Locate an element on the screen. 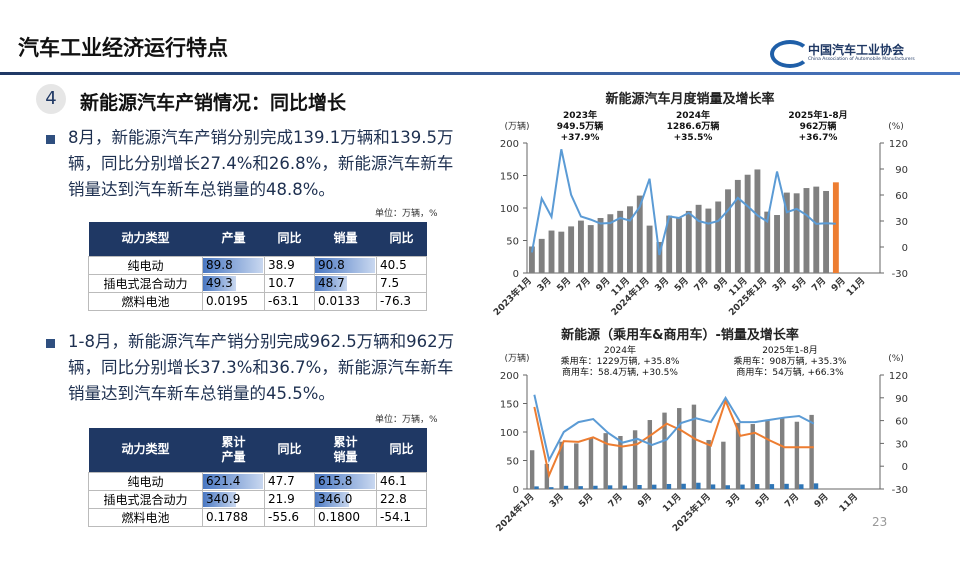 The image size is (960, 565). x-tick-label: 2024年1月 is located at coordinates (514, 512).